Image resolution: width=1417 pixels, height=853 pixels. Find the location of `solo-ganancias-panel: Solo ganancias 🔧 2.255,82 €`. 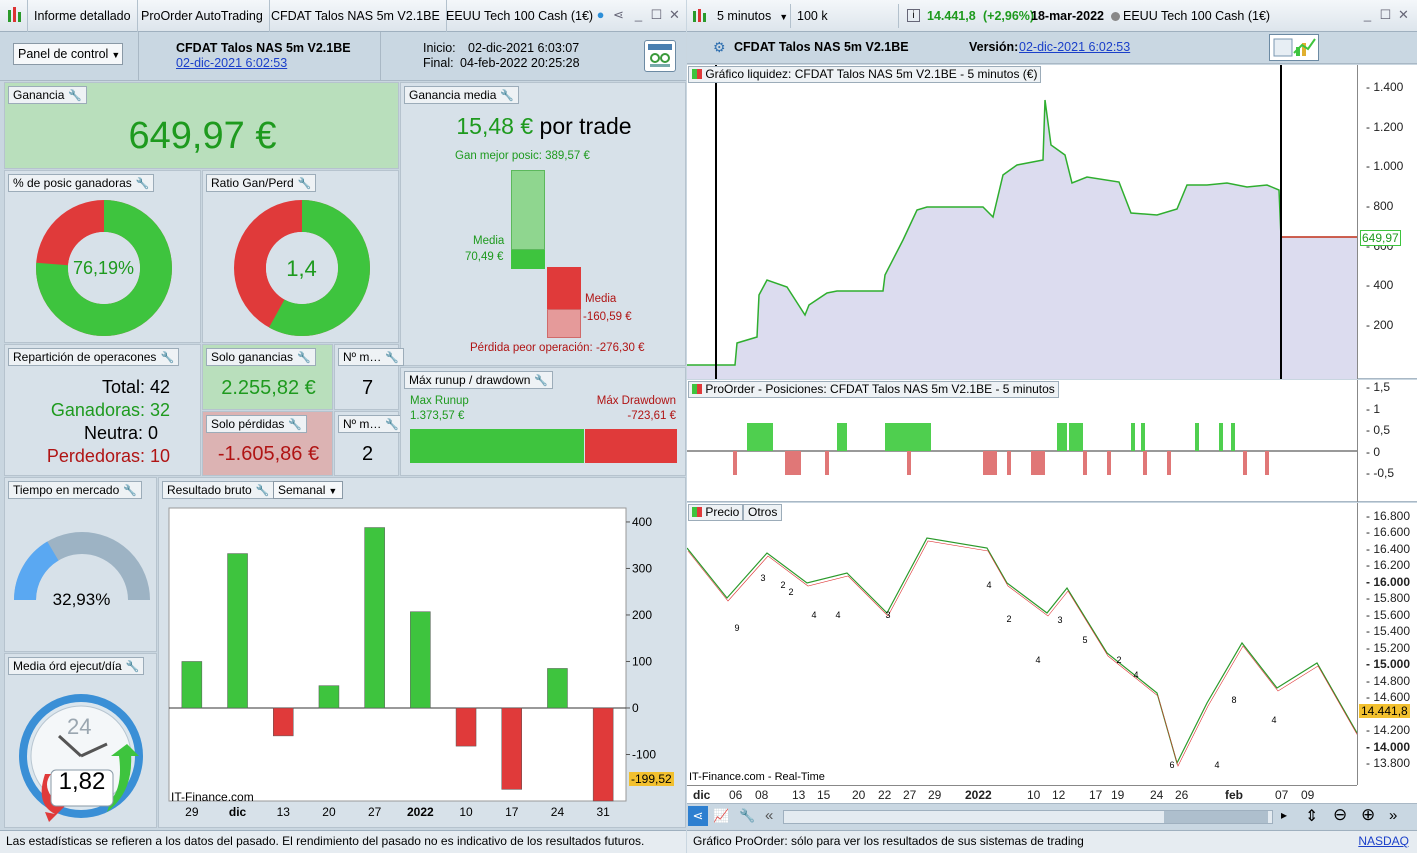

solo-ganancias-panel: Solo ganancias 🔧 2.255,82 € is located at coordinates (267, 377).